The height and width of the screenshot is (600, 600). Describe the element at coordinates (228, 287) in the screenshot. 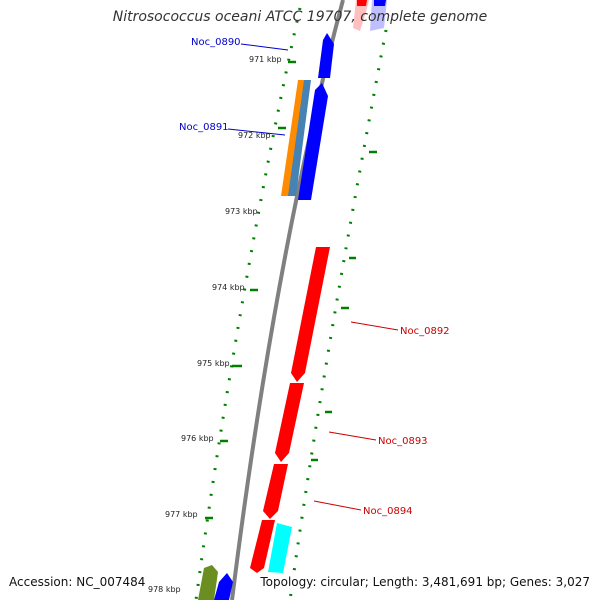

I see `tick-label-974: 974 kbp` at that location.